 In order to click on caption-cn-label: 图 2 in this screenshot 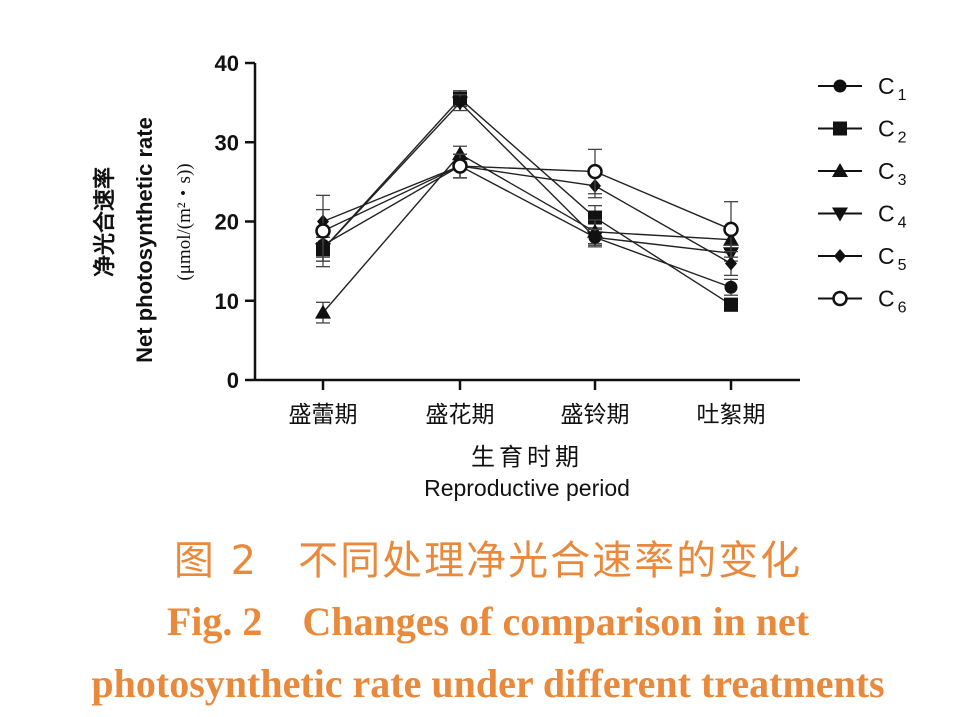, I will do `click(216, 561)`.